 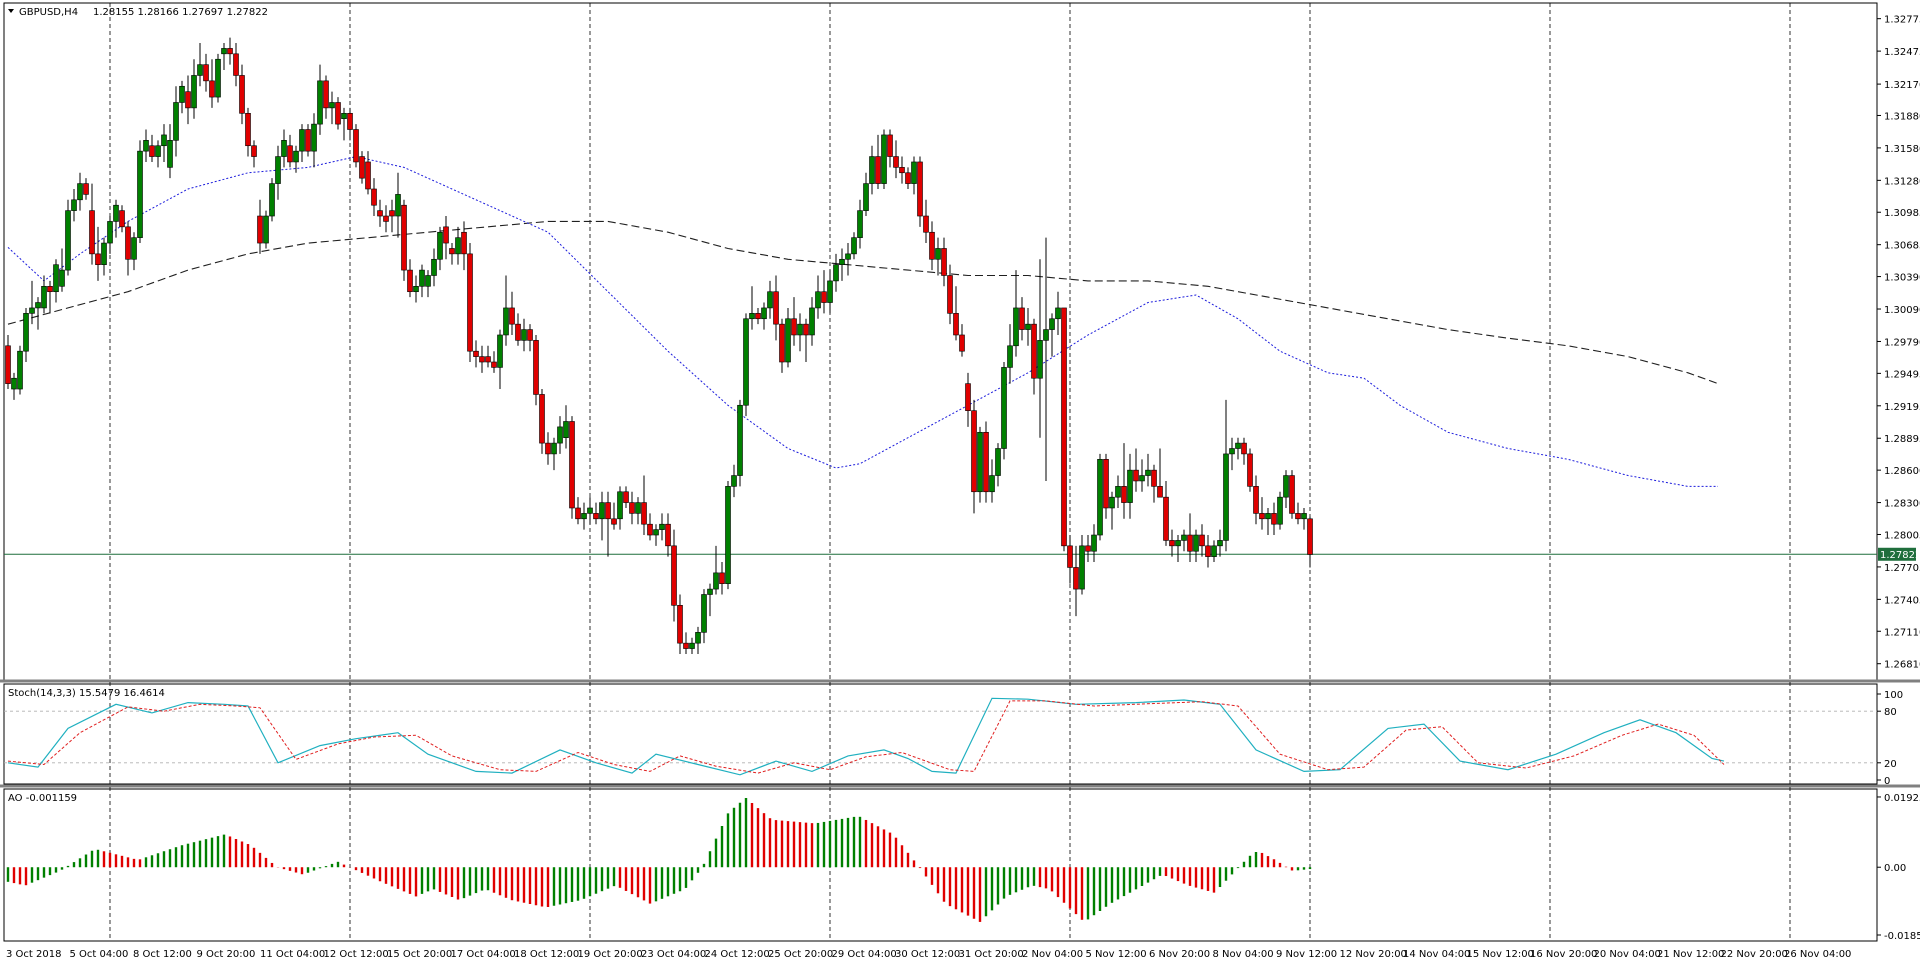 I want to click on ao-tick-label: 0.019239, so click(x=1902, y=798).